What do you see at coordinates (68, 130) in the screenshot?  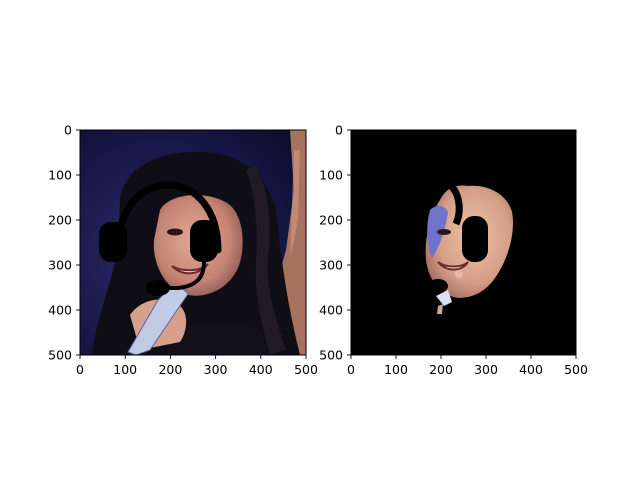 I see `left-ytick-label: 0` at bounding box center [68, 130].